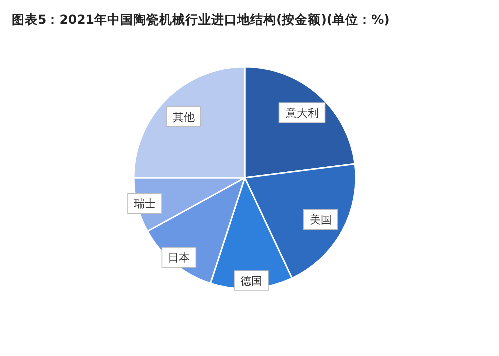  Describe the element at coordinates (321, 220) in the screenshot. I see `slice-label: 美国` at that location.